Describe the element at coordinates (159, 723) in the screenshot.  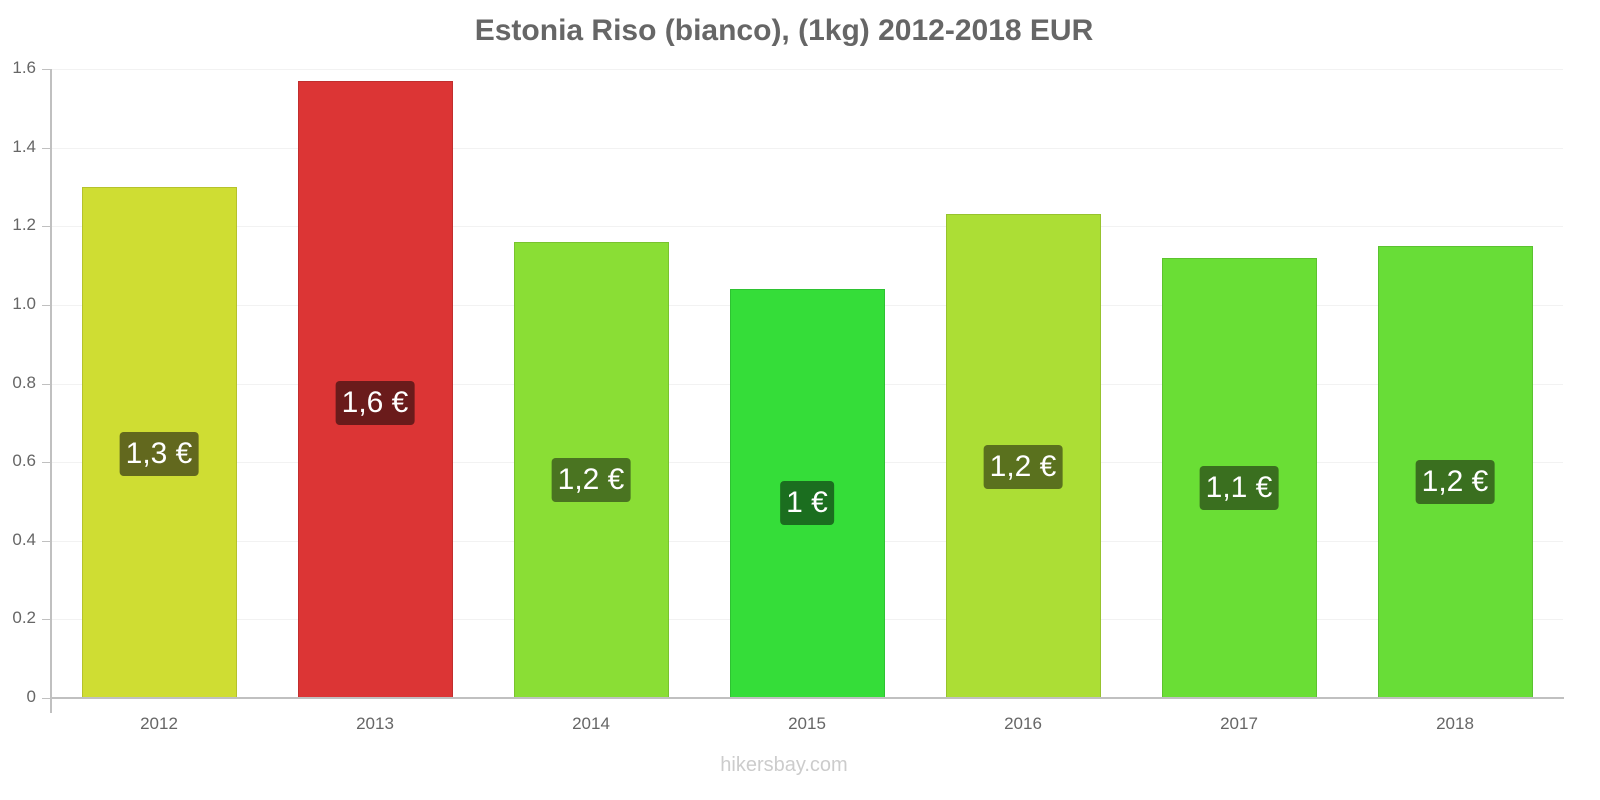
I see `x-tick-label: 2012` at that location.